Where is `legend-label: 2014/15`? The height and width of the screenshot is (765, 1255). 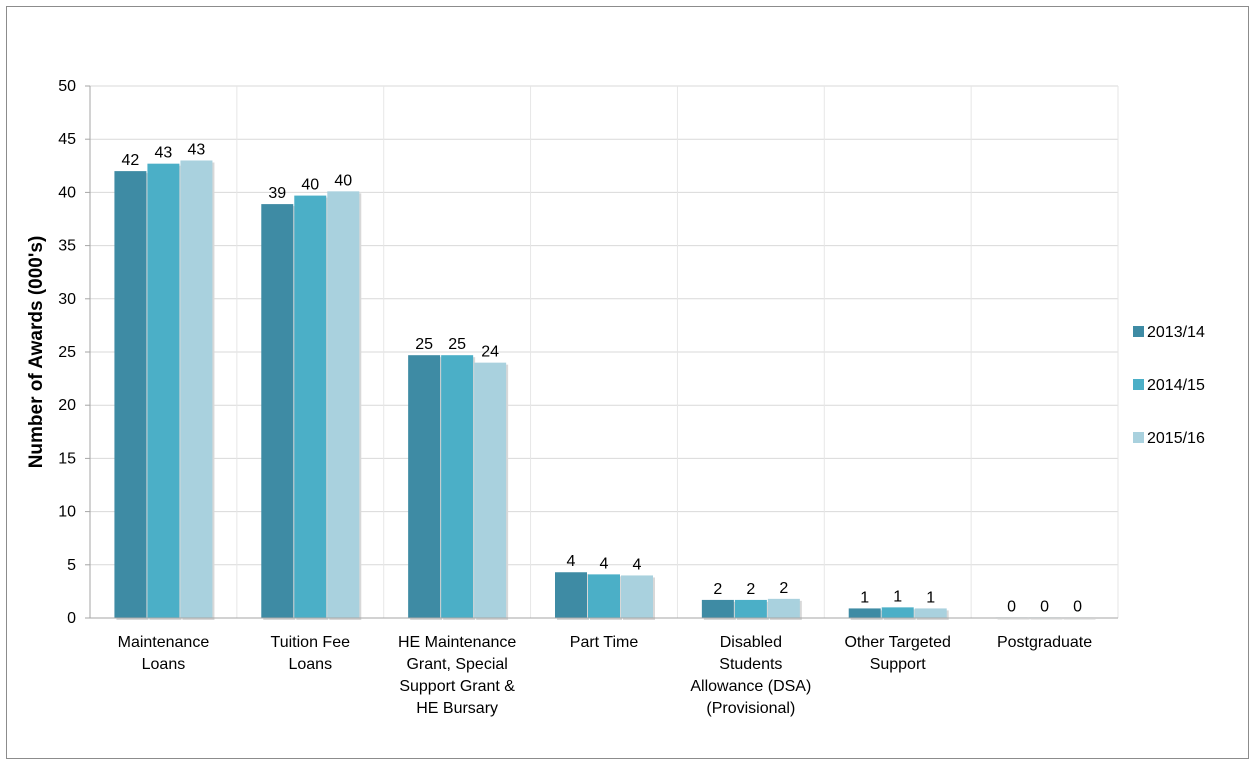 legend-label: 2014/15 is located at coordinates (1176, 385).